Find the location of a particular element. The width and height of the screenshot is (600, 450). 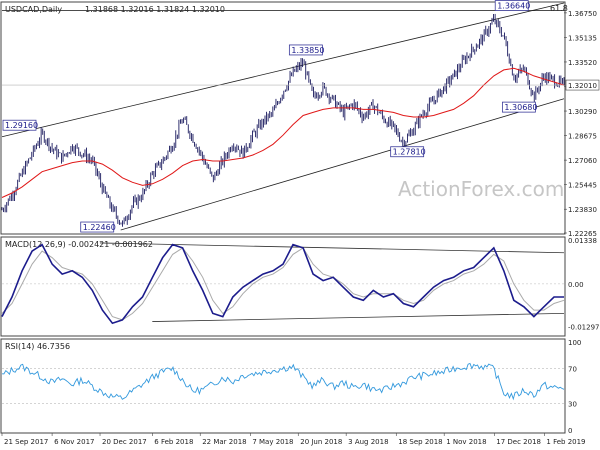

rsi-line is located at coordinates (283, 381).